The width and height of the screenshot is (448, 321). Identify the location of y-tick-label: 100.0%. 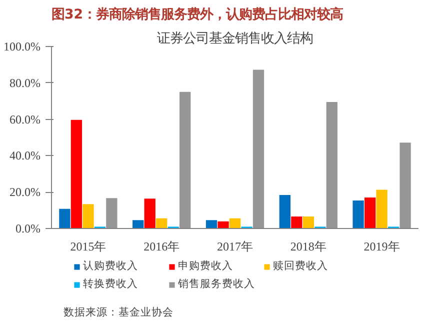
(22, 47).